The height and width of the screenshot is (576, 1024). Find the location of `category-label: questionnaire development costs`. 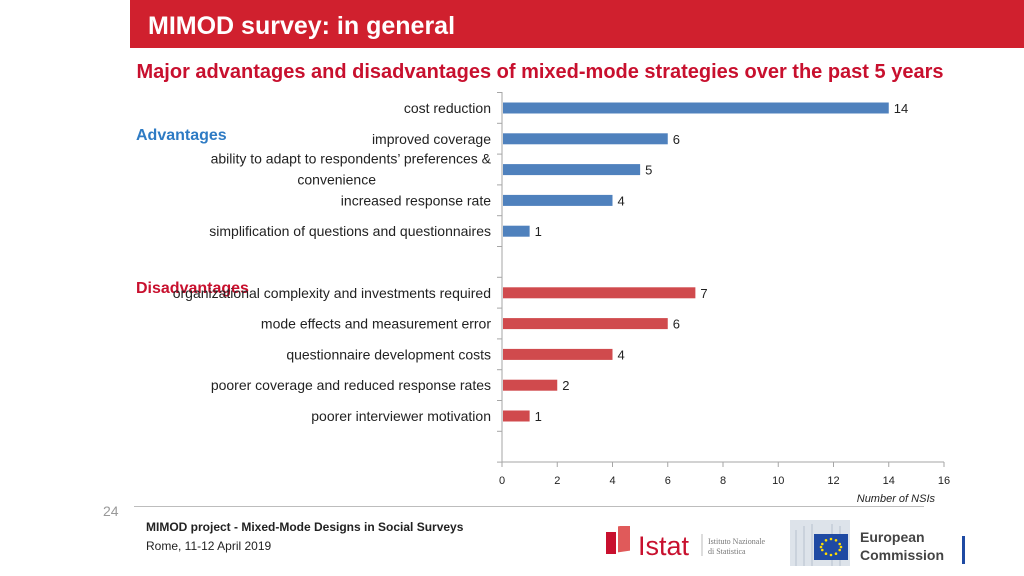

category-label: questionnaire development costs is located at coordinates (388, 354).